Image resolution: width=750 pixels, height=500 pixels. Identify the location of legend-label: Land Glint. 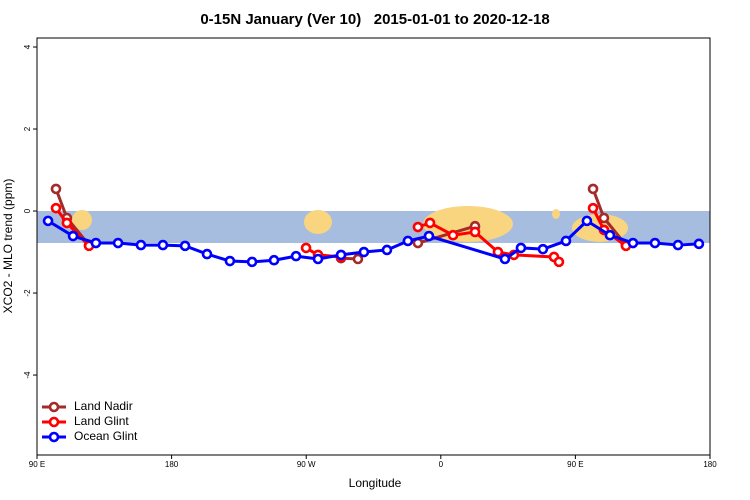
(101, 421).